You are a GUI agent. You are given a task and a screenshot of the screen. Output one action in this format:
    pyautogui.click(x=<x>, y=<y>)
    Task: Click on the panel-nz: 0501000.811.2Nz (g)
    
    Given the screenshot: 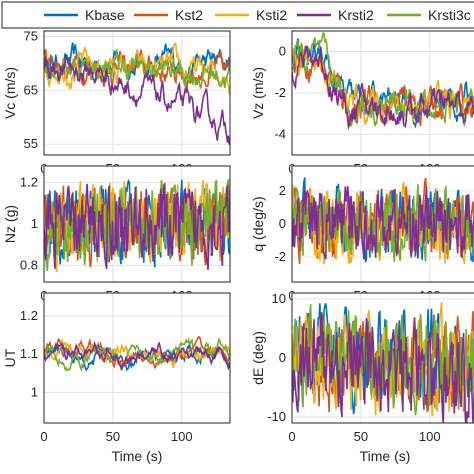 What is the action you would take?
    pyautogui.click(x=116, y=234)
    